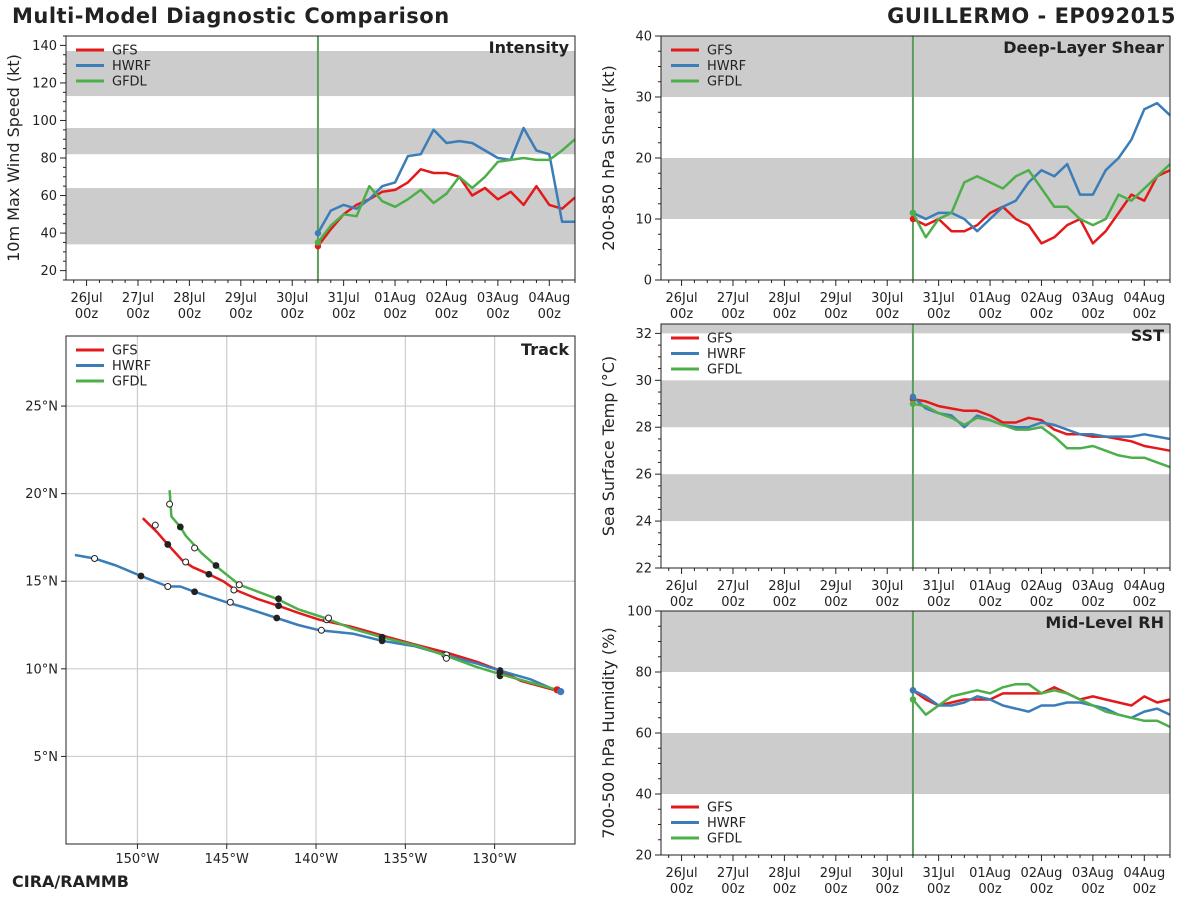  I want to click on shear-ytick-label: 10, so click(643, 220).